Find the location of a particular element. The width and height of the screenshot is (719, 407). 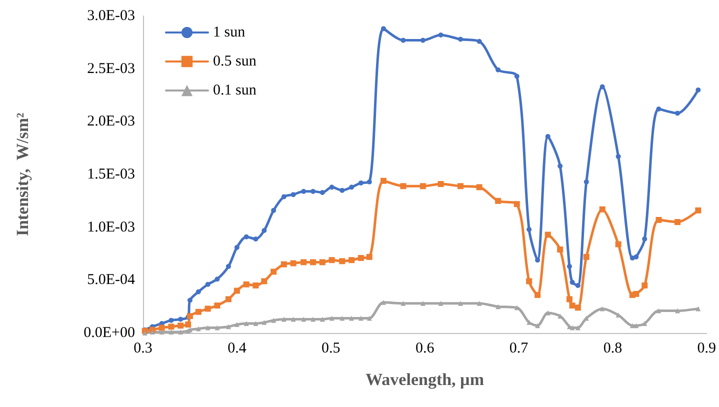

y-tick-label: 2.5E-03 is located at coordinates (111, 68).